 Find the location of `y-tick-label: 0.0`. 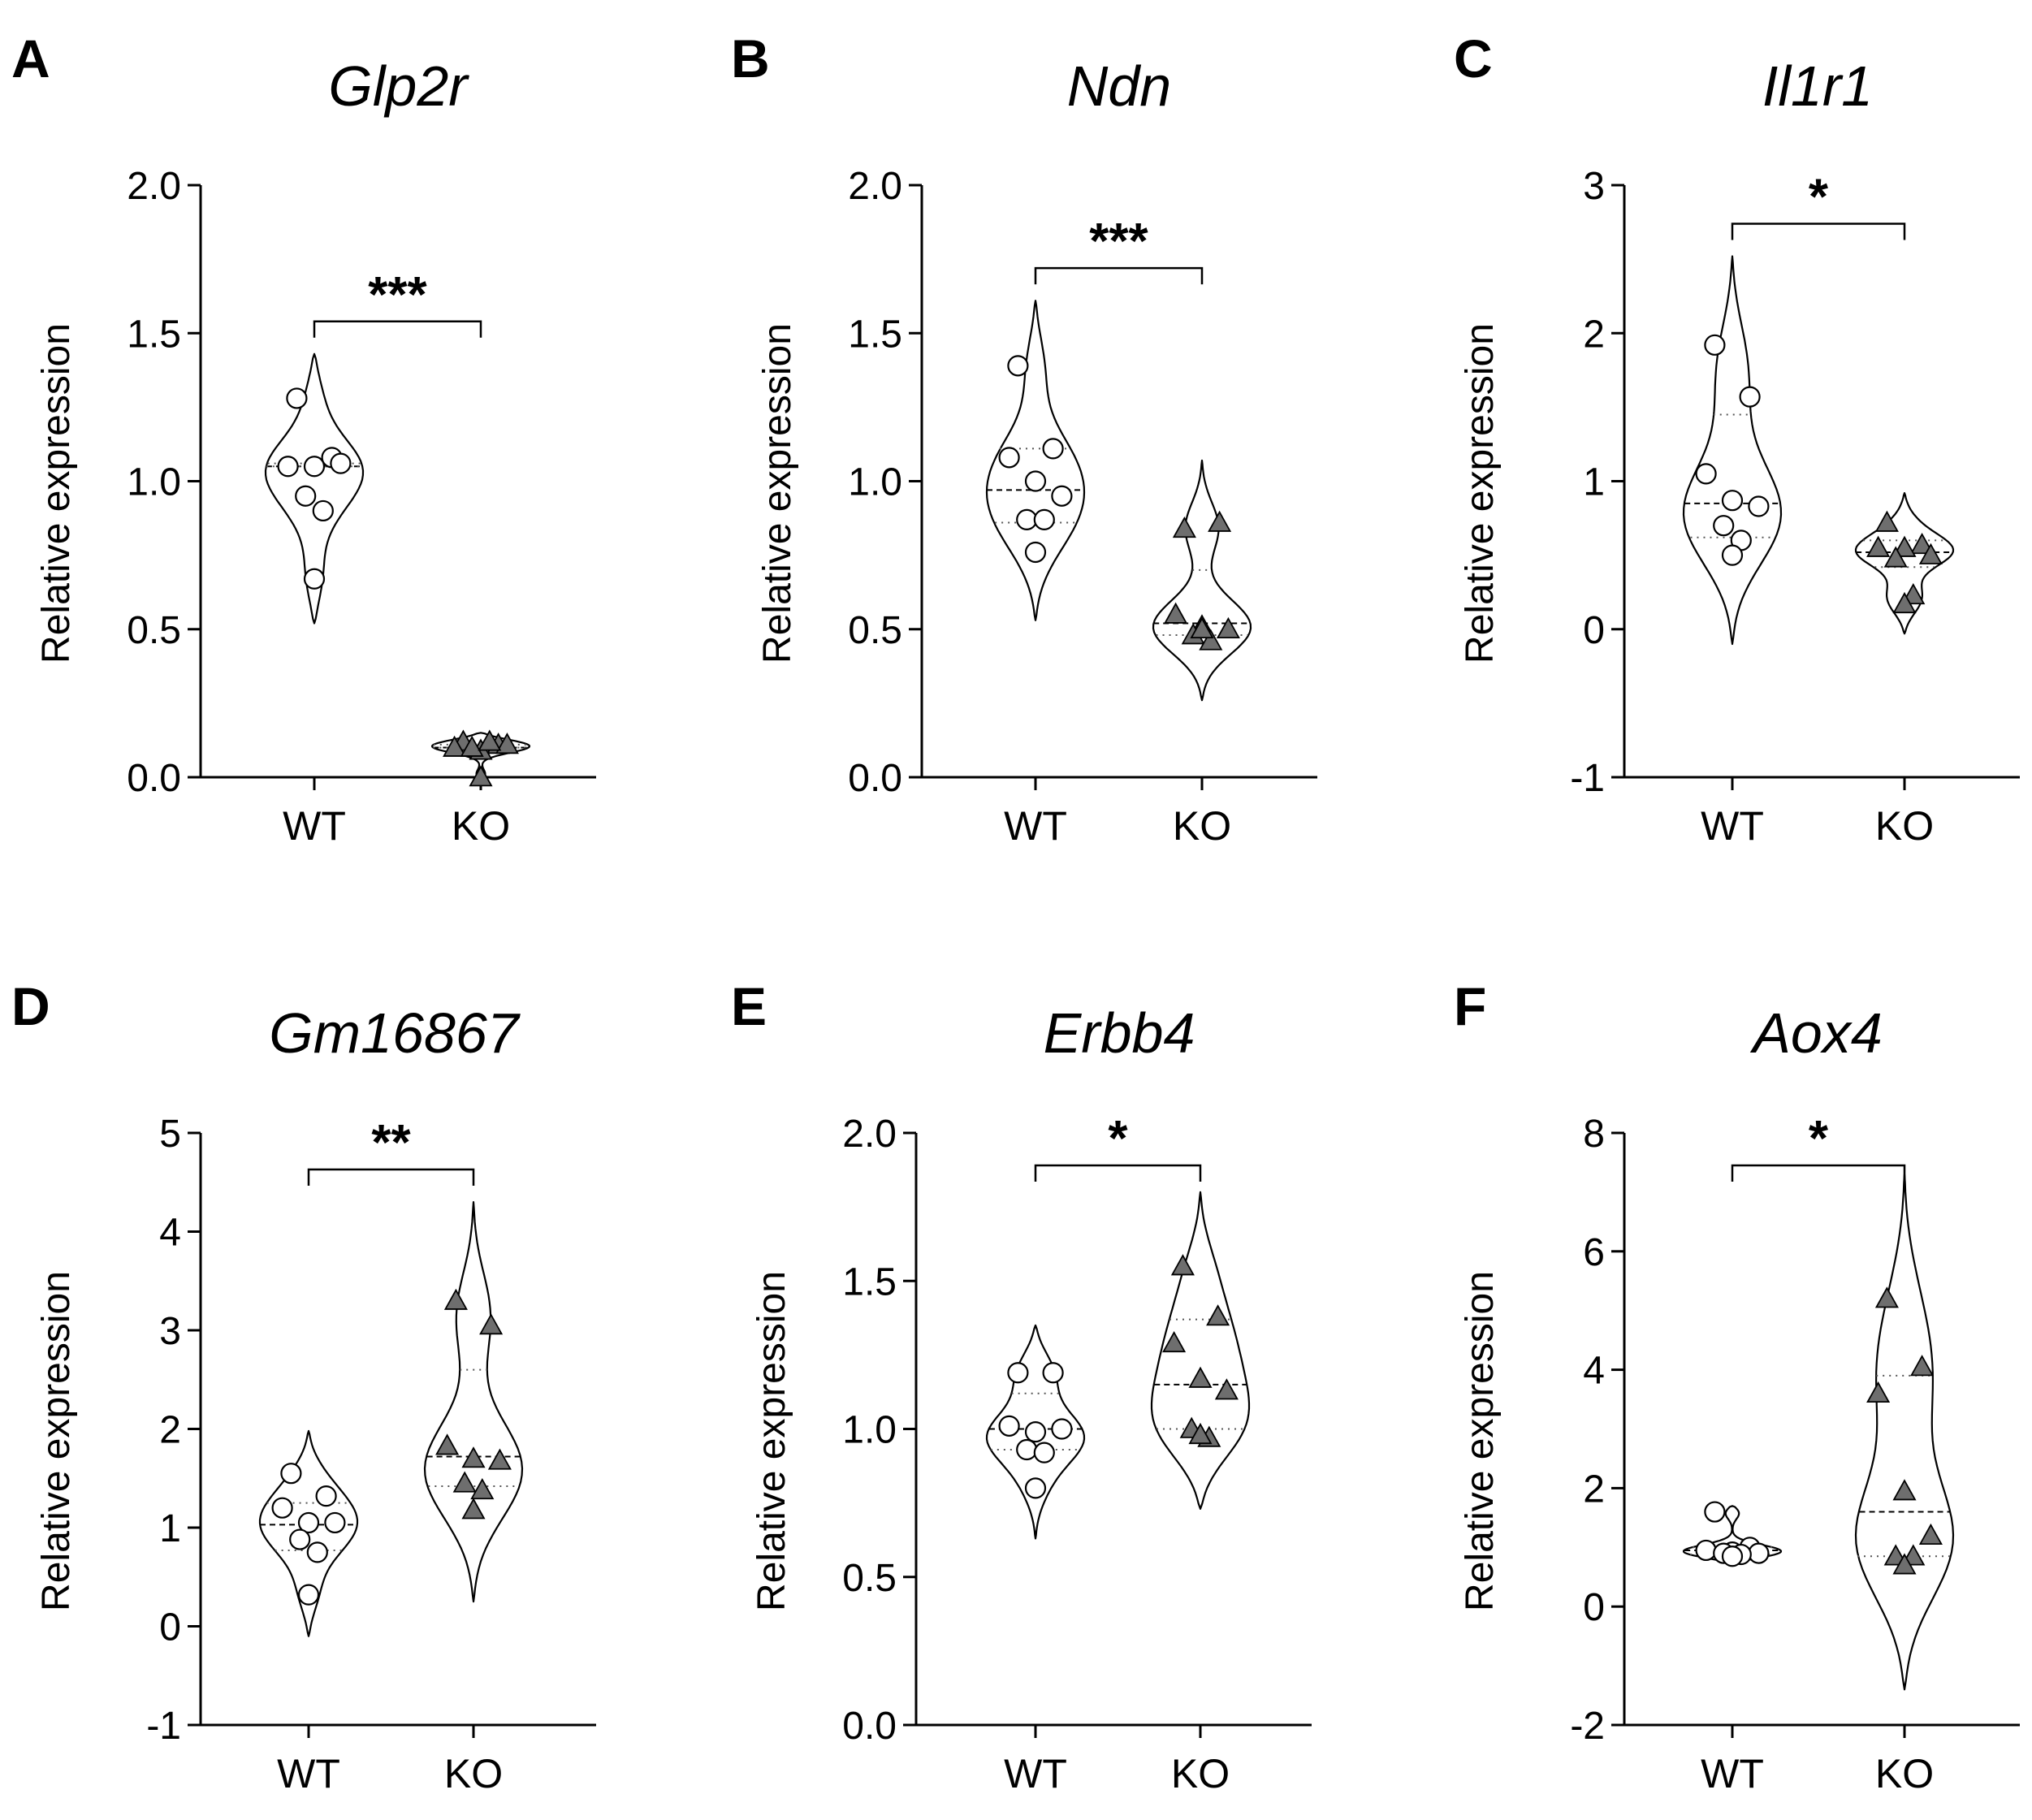

y-tick-label: 0.0 is located at coordinates (875, 779).